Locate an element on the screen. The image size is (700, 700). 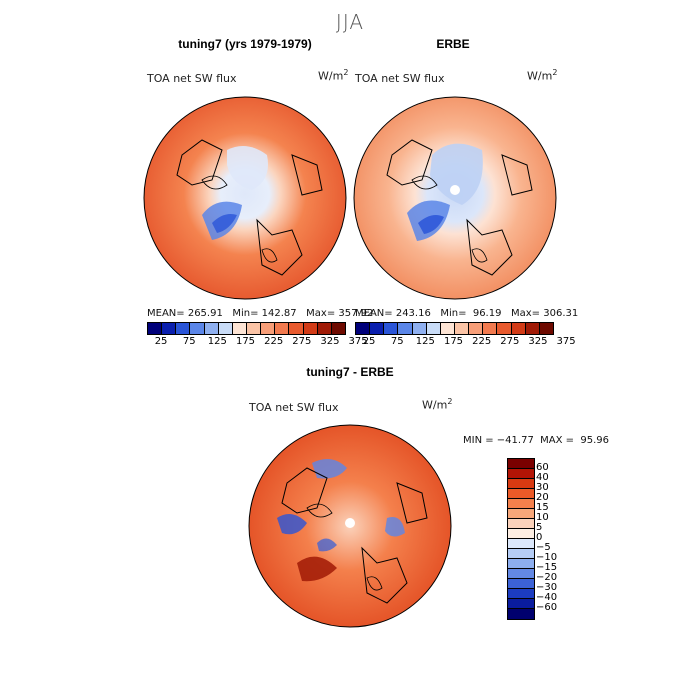
panel-variable-model: TOA net SW flux is located at coordinates (192, 78).